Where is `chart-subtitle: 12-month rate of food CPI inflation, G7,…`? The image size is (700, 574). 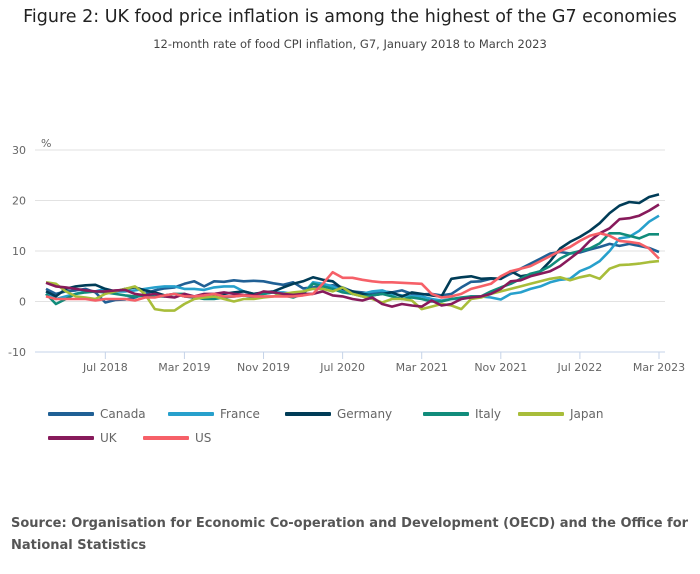 chart-subtitle: 12-month rate of food CPI inflation, G7,… is located at coordinates (350, 44).